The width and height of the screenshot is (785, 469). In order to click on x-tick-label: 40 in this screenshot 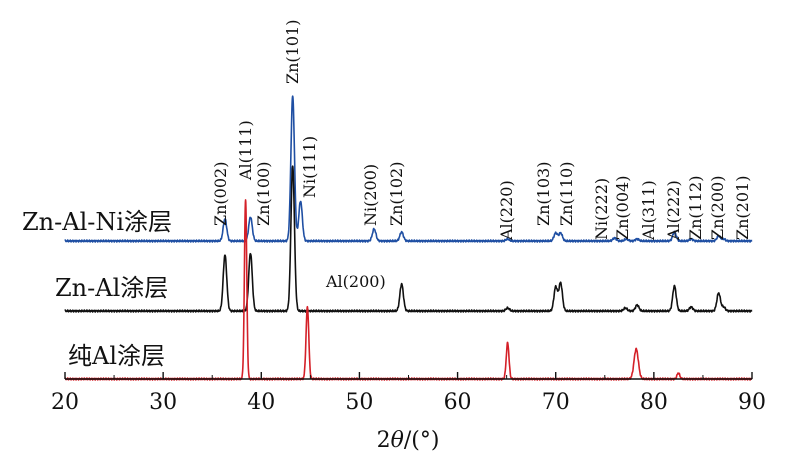, I will do `click(261, 402)`.